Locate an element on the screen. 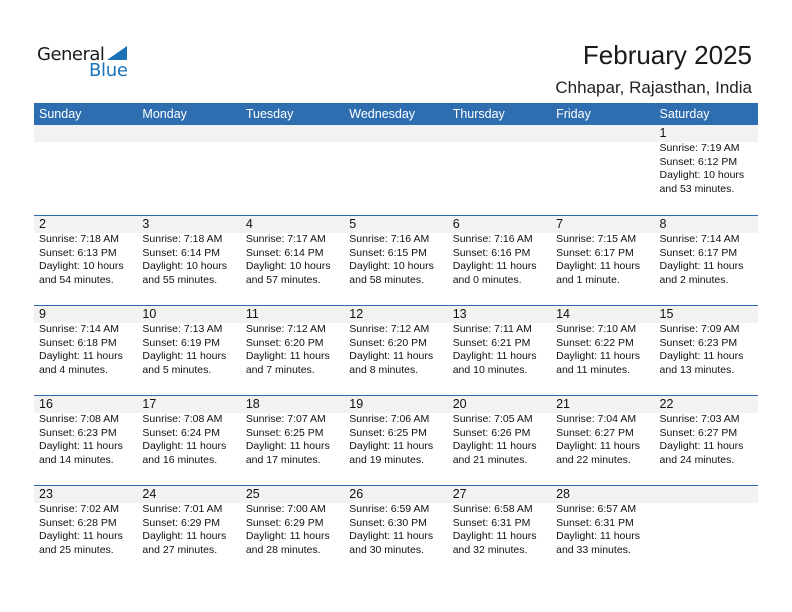  sunrise-text: Sunrise: 7:00 AM is located at coordinates (285, 509).